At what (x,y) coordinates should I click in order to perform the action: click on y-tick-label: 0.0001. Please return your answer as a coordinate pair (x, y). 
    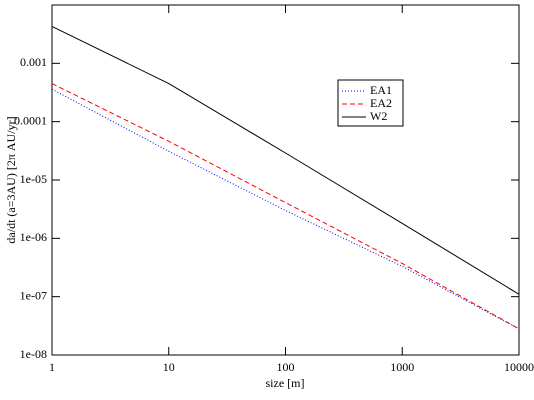
    Looking at the image, I should click on (30, 120).